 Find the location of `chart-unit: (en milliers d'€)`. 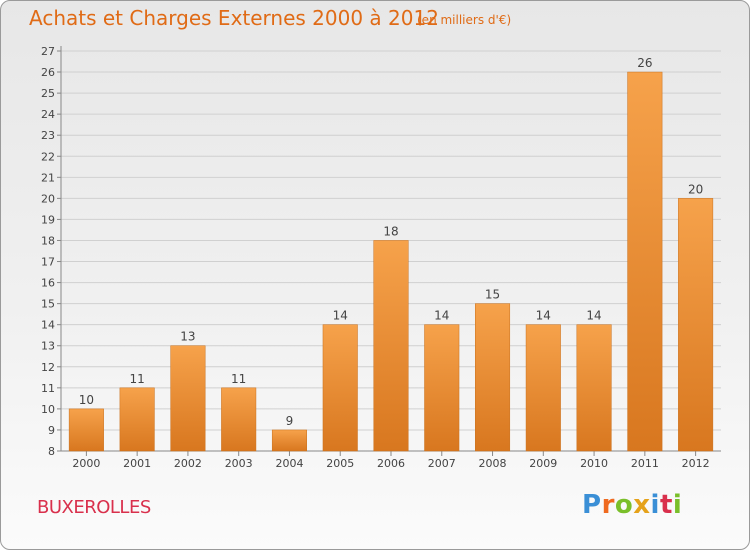

chart-unit: (en milliers d'€) is located at coordinates (464, 20).